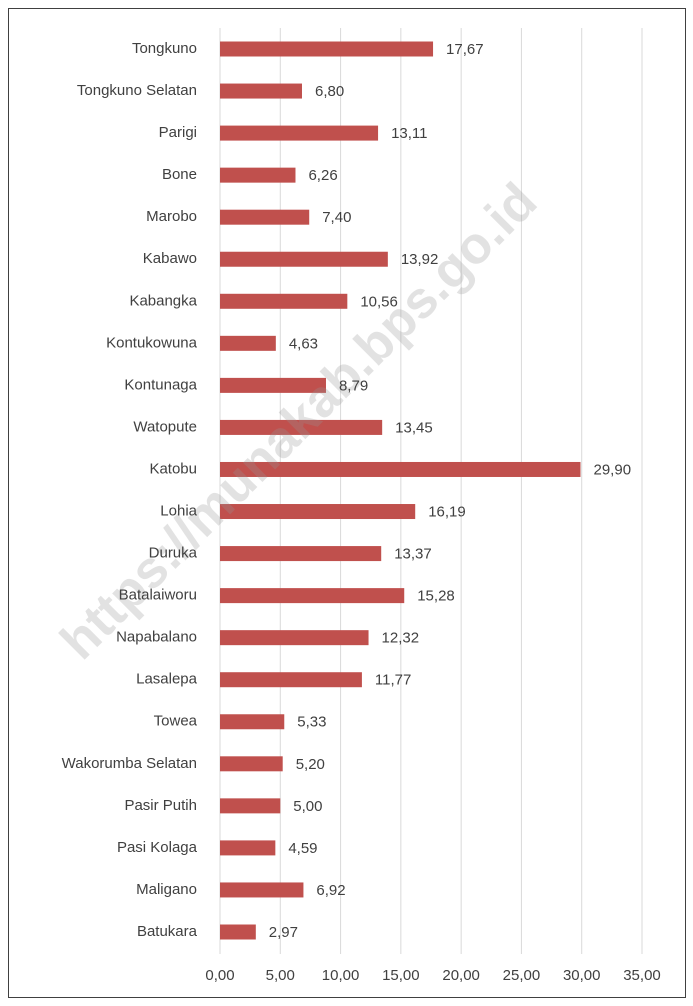  Describe the element at coordinates (166, 889) in the screenshot. I see `y-tick-label: Maligano` at that location.